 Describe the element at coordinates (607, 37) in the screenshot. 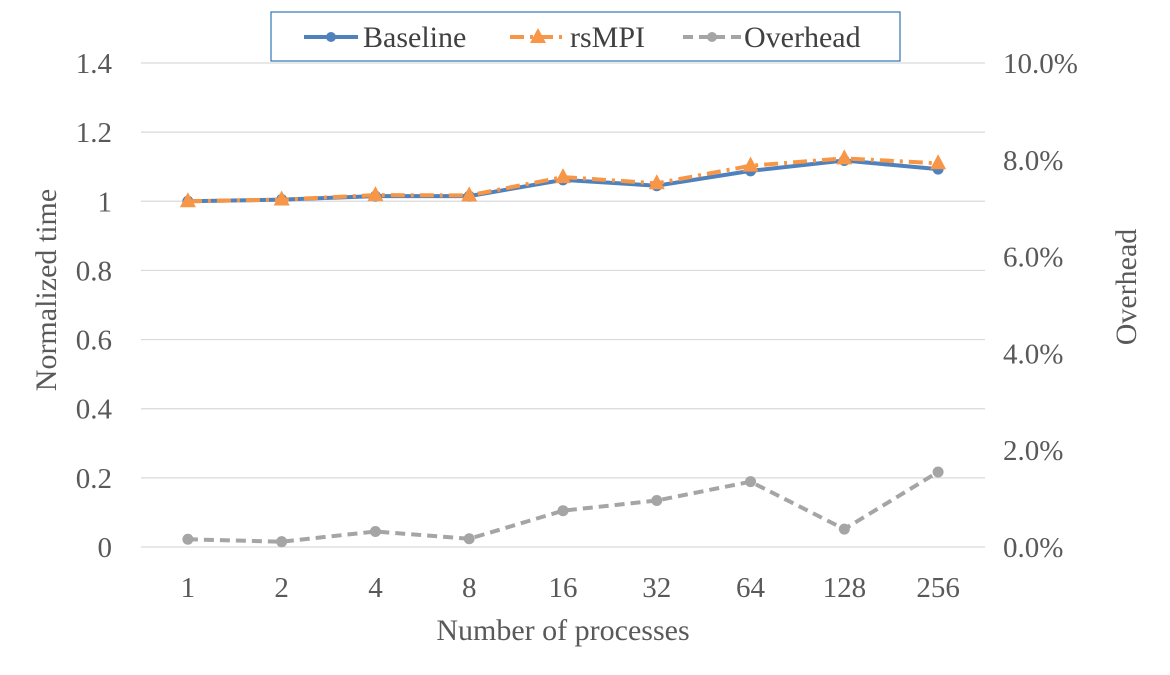

I see `legend-label-rsmpi: rsMPI` at that location.